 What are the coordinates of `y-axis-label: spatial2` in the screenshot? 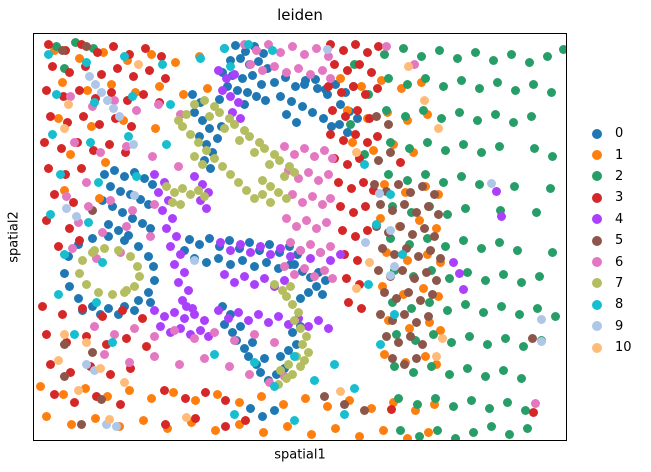 It's located at (14, 237).